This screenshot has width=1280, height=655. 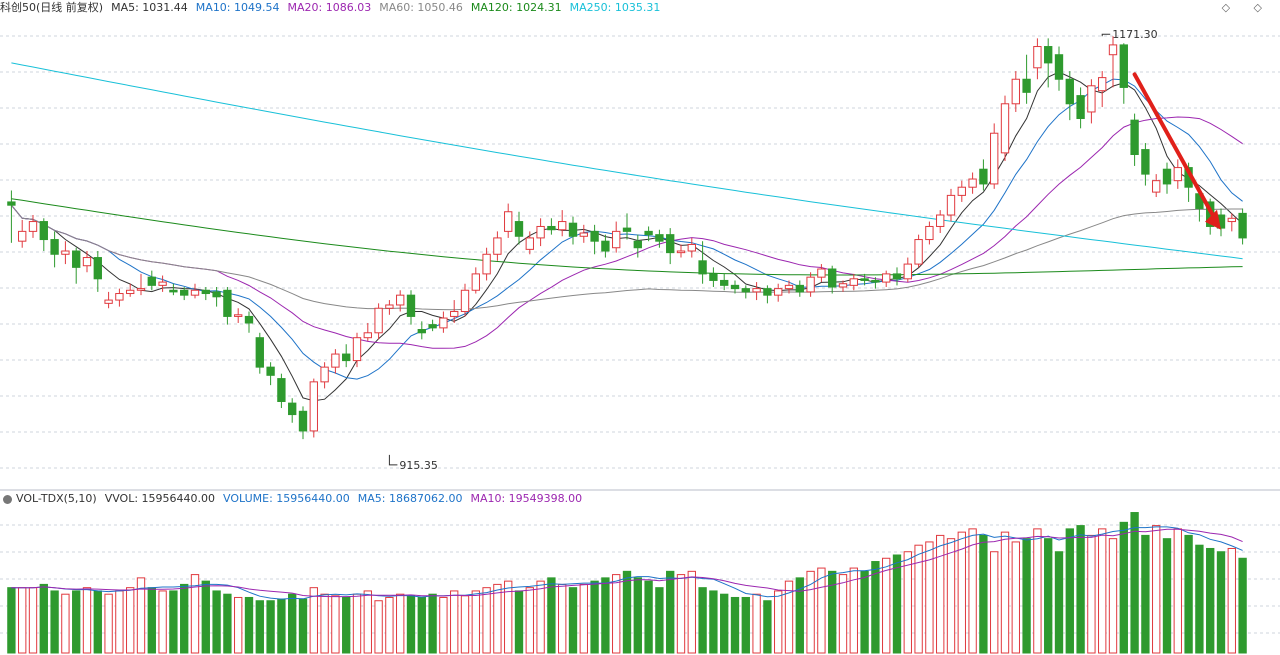 I want to click on volume-ma10-line, so click(x=627, y=563).